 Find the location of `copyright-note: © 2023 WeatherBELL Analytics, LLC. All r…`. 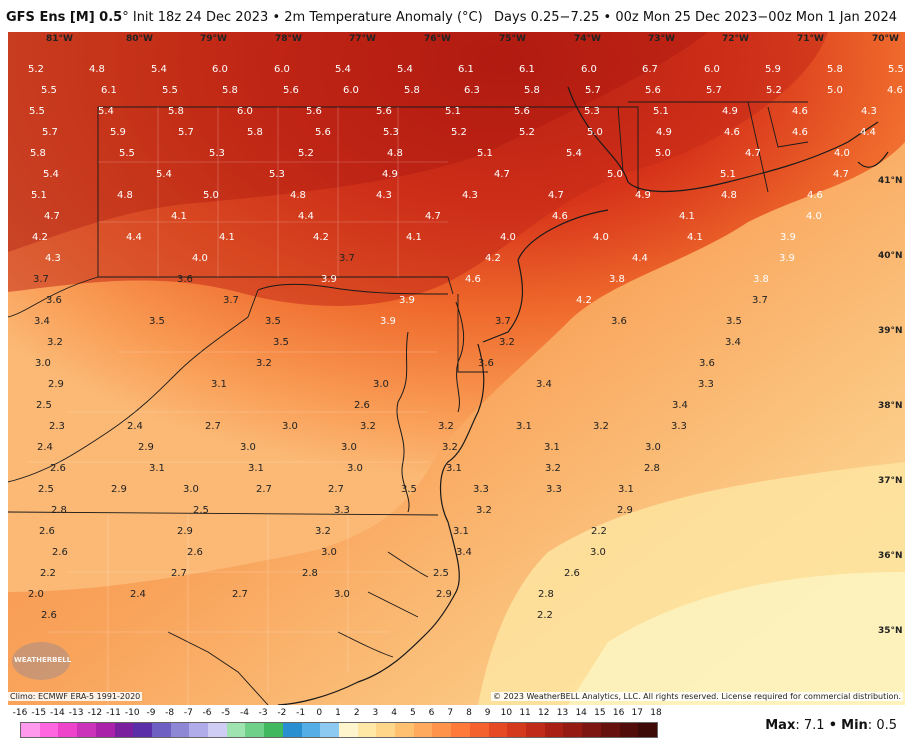

copyright-note: © 2023 WeatherBELL Analytics, LLC. All r… is located at coordinates (697, 696).